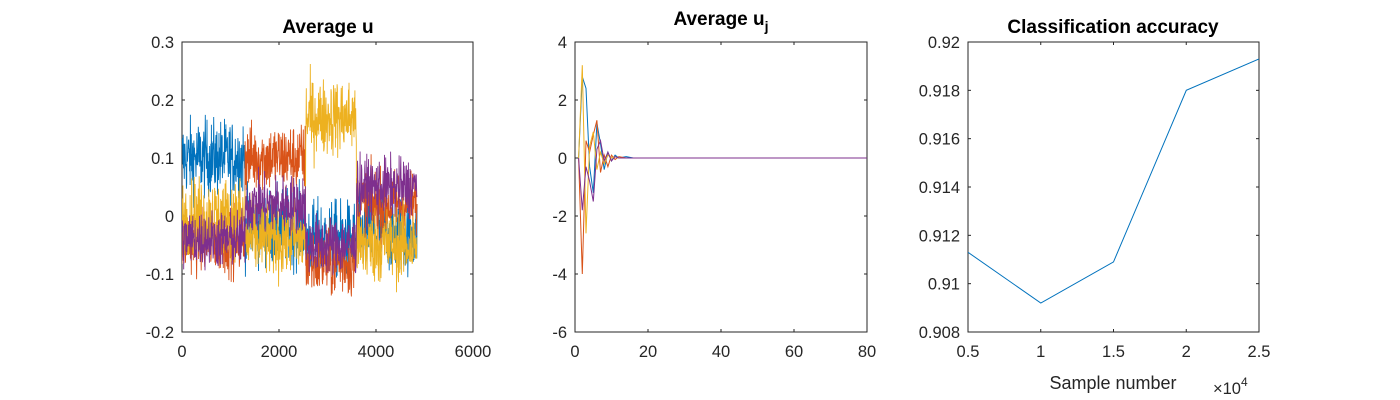 The height and width of the screenshot is (400, 1400). Describe the element at coordinates (1113, 27) in the screenshot. I see `chart-title: Classification accuracy` at that location.